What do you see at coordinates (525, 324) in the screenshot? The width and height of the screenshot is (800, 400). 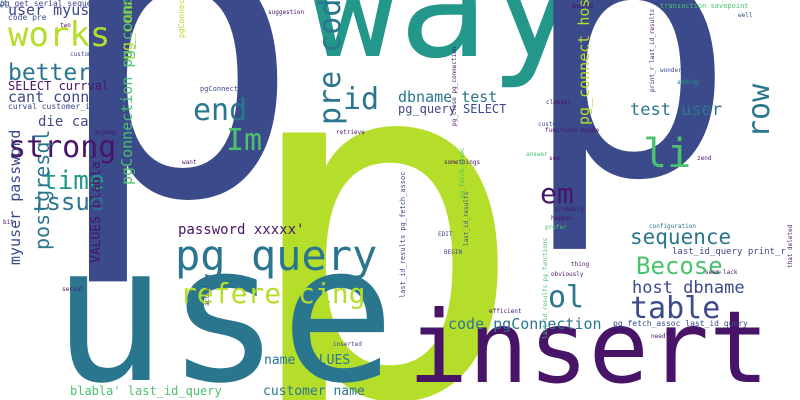 I see `cloud-word-code-pgconnection: code pgConnection` at bounding box center [525, 324].